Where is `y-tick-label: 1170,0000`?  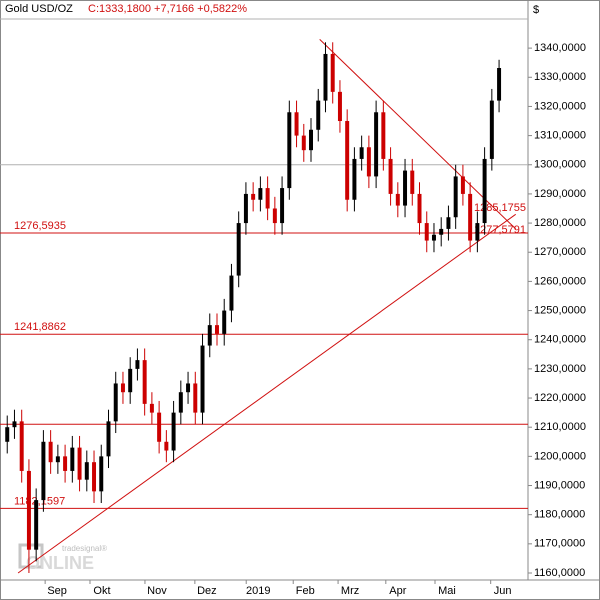 y-tick-label: 1170,0000 is located at coordinates (559, 544).